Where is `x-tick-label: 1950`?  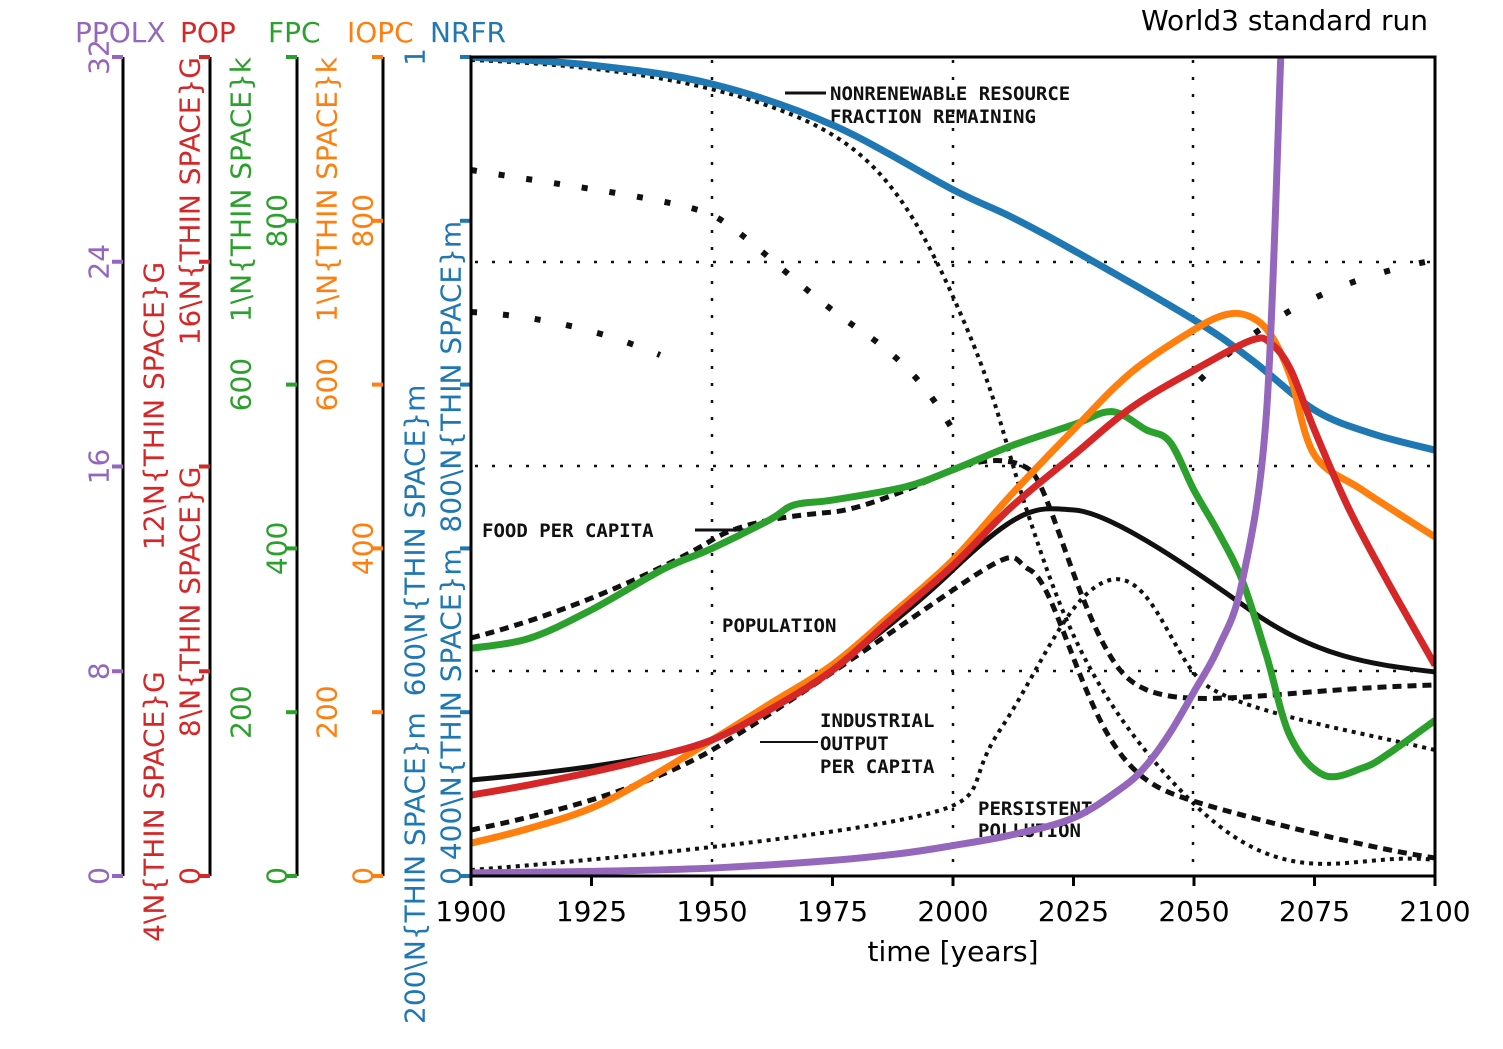 x-tick-label: 1950 is located at coordinates (711, 911).